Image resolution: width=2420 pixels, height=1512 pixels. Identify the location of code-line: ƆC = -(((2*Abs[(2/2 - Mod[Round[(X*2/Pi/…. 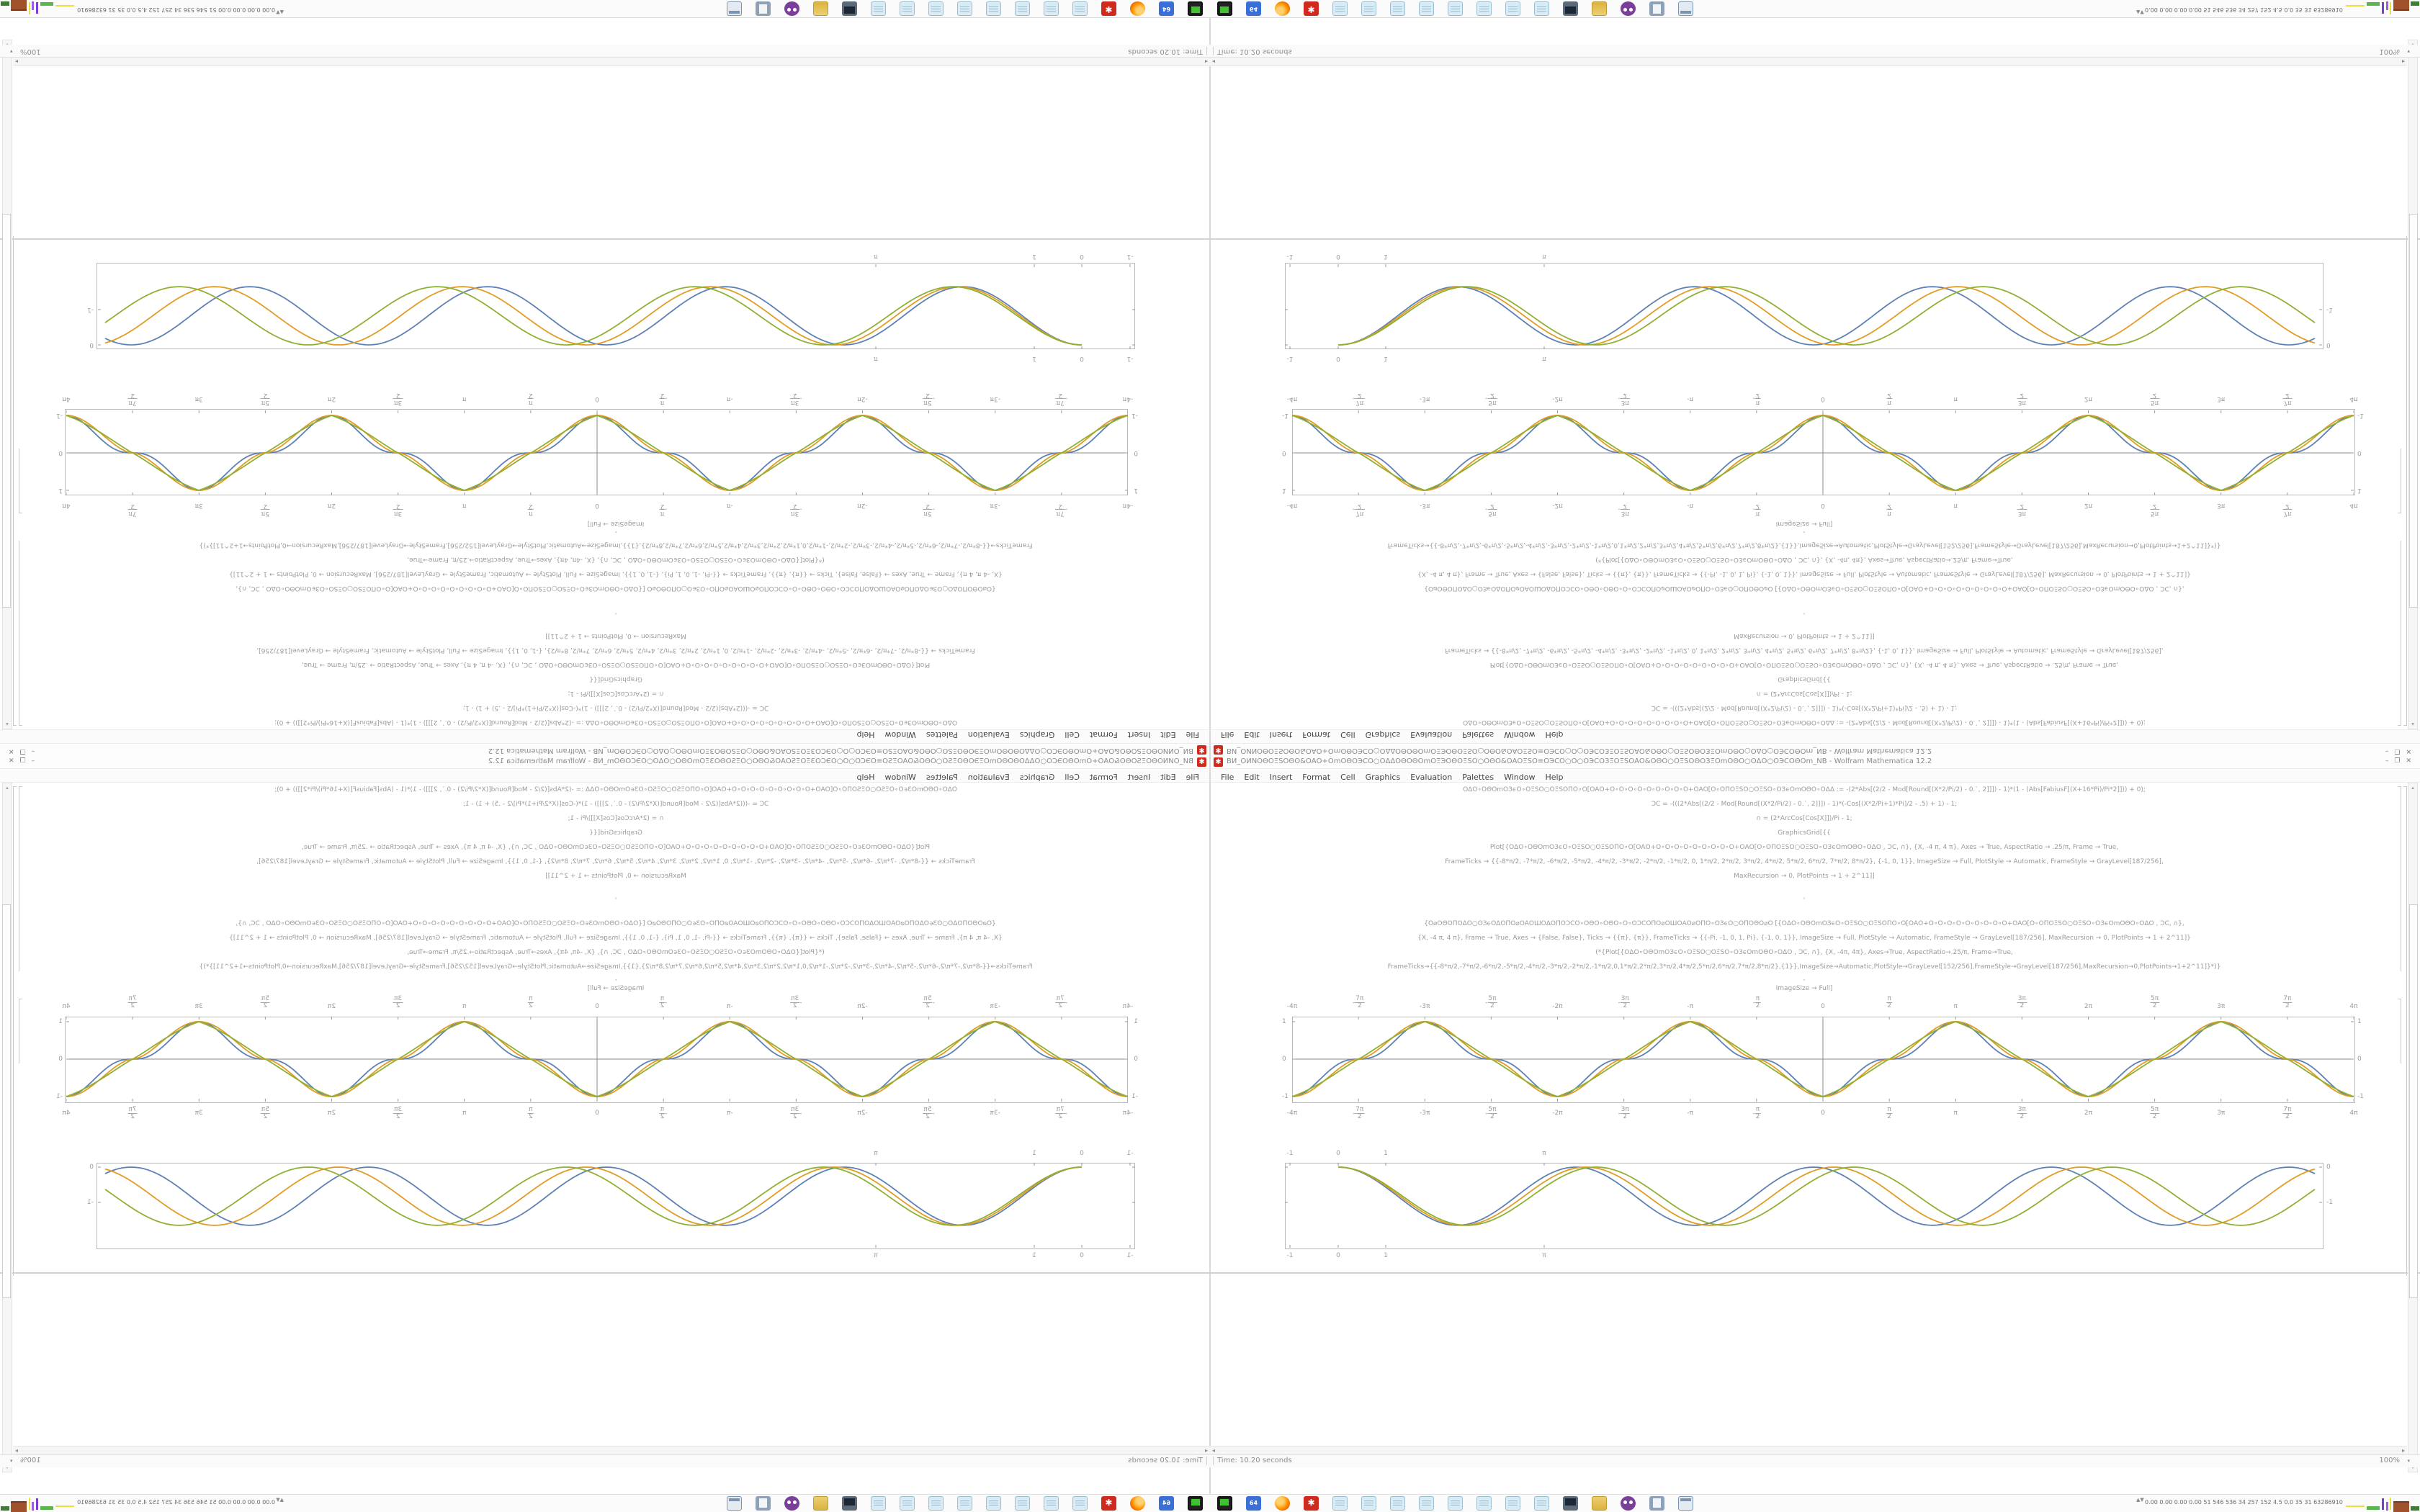
(615, 707).